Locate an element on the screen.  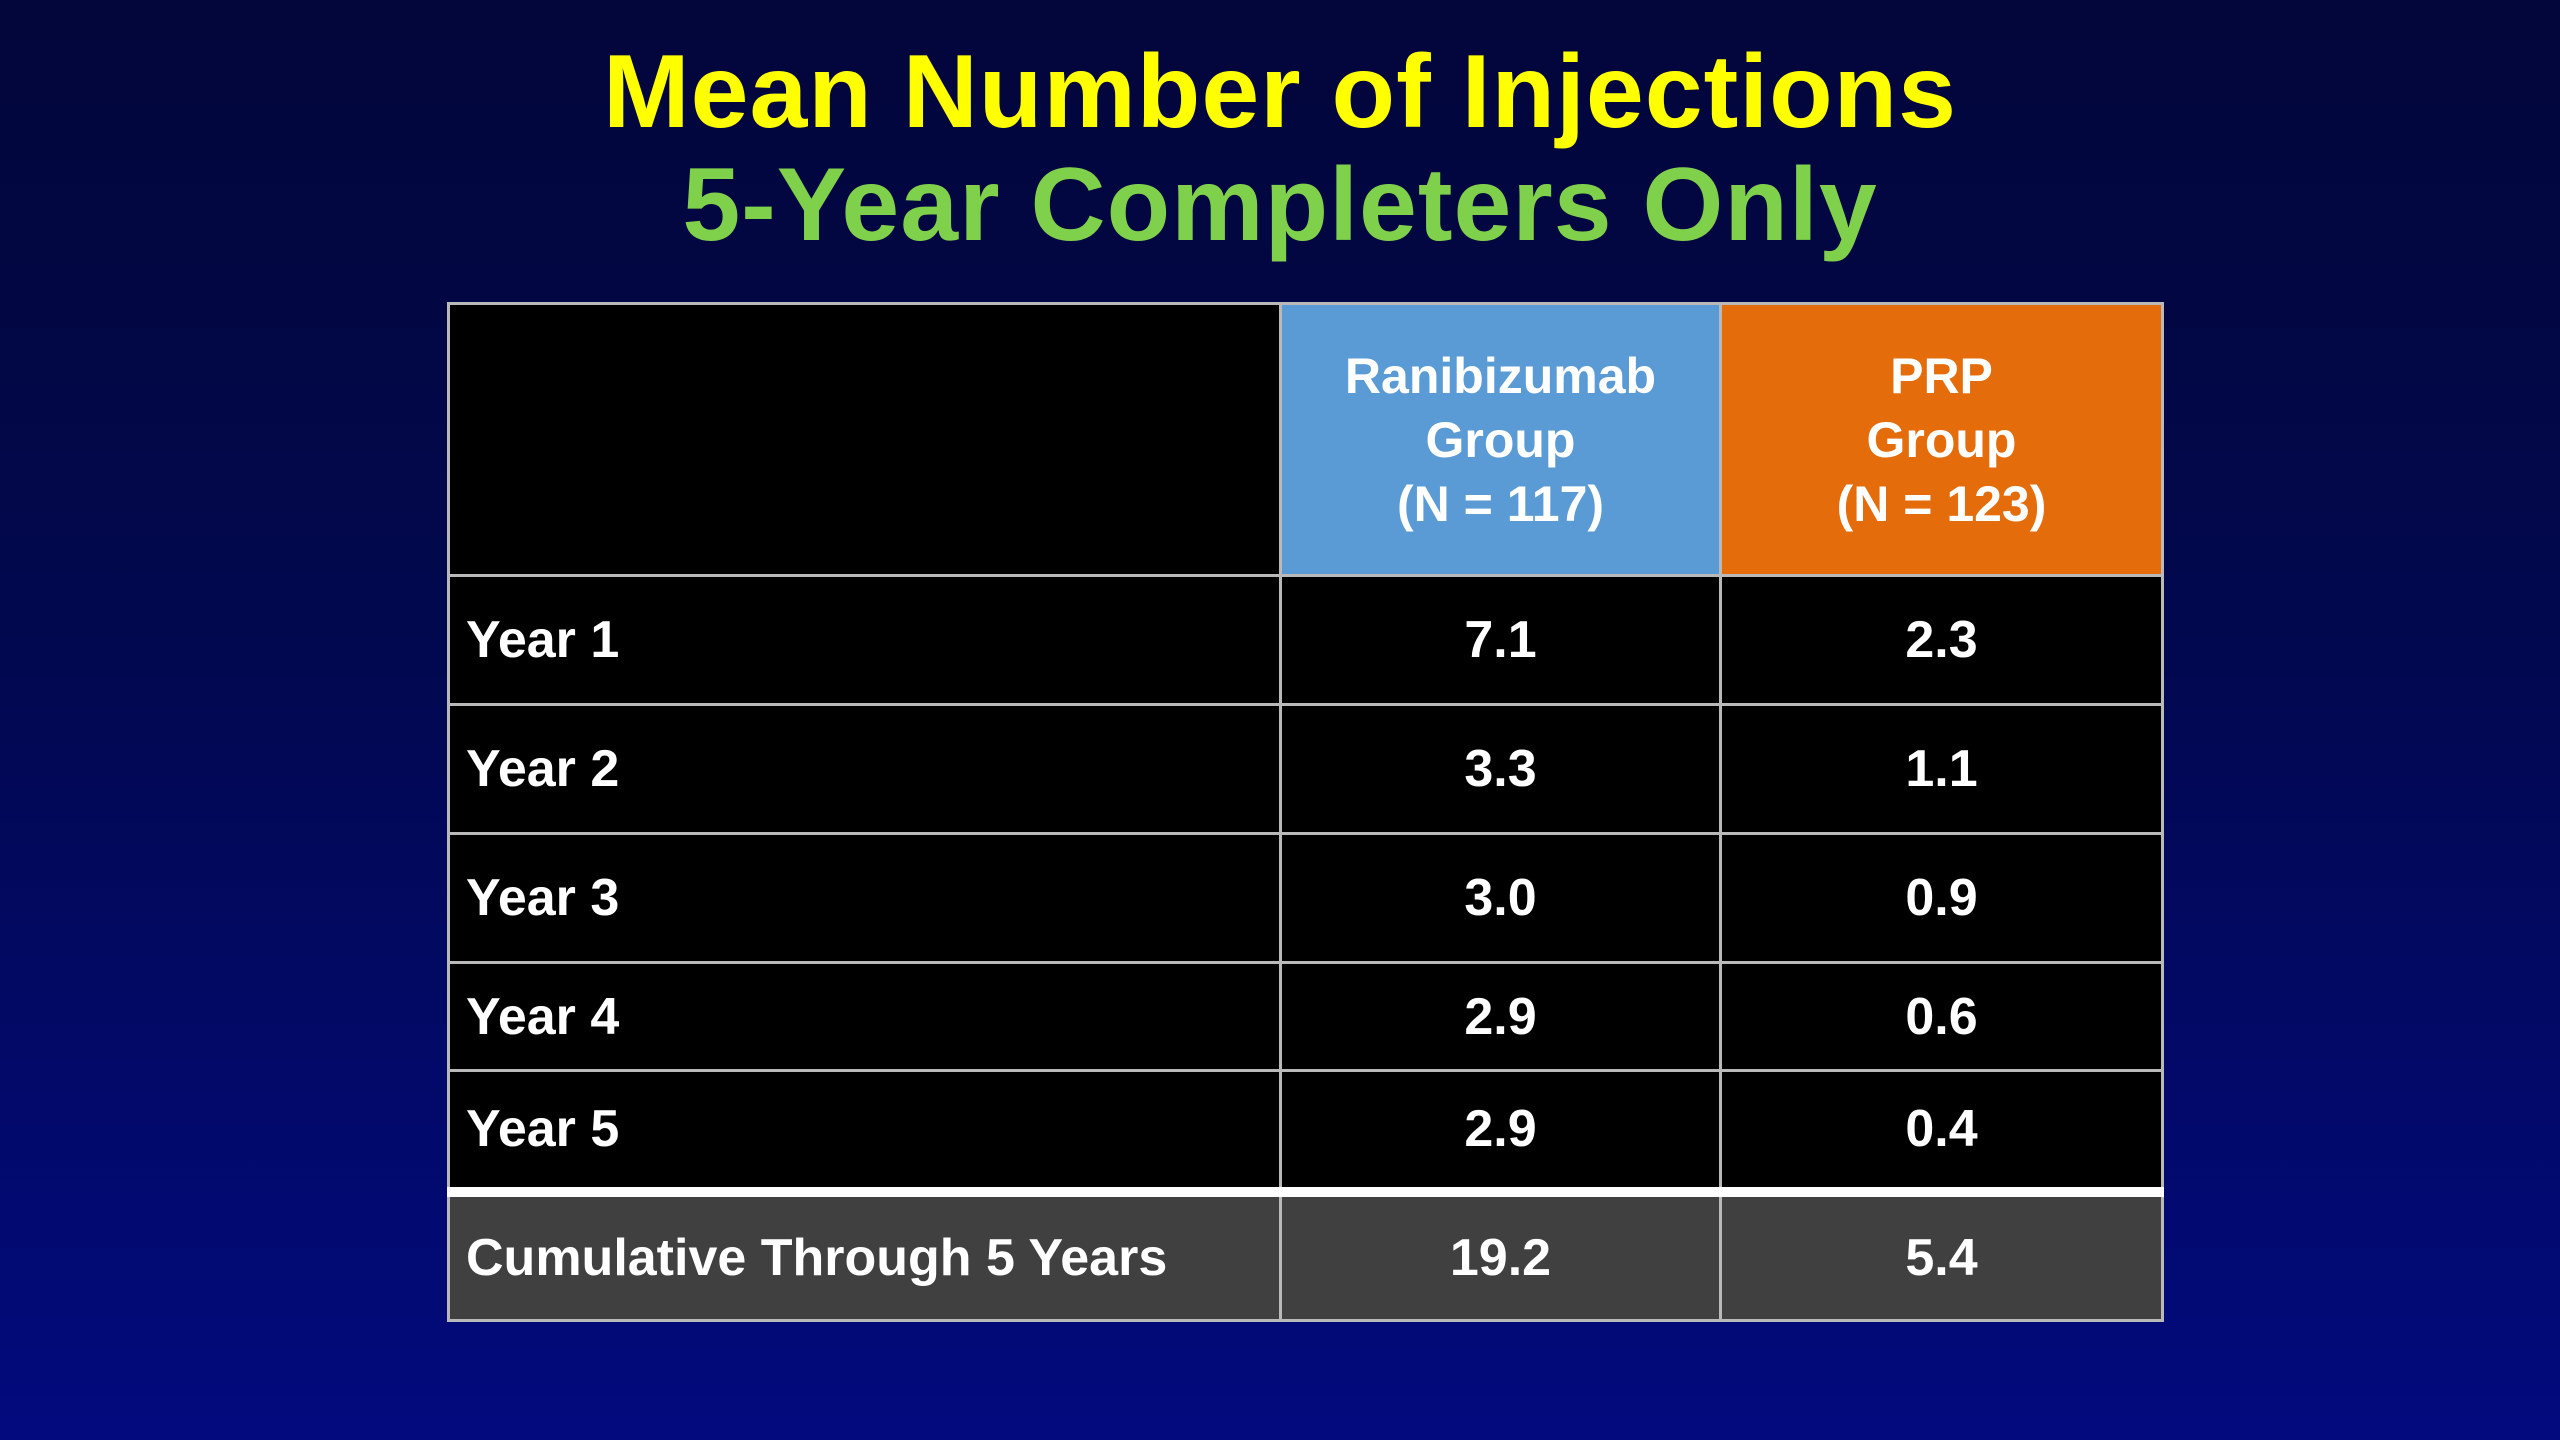
header-ranibizumab-n: (N = 117) is located at coordinates (1500, 503).